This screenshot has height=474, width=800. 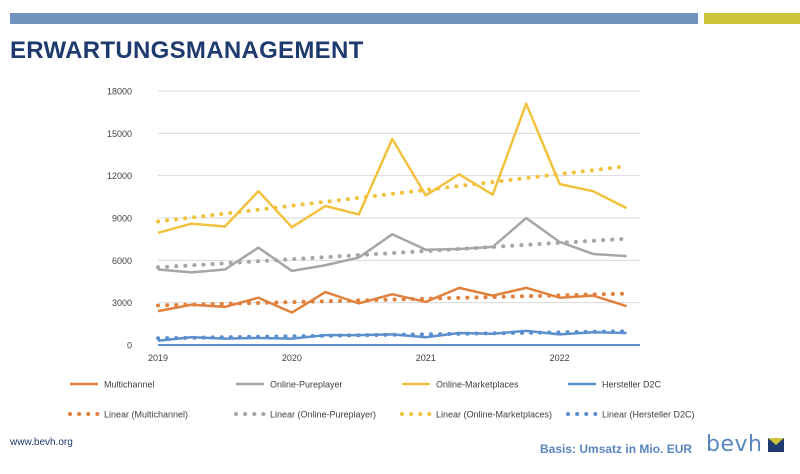 What do you see at coordinates (122, 303) in the screenshot?
I see `y-tick-label: 3000` at bounding box center [122, 303].